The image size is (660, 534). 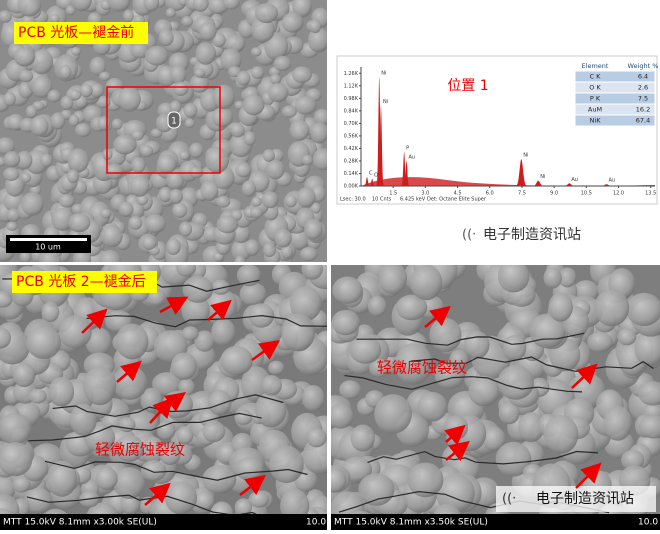 I want to click on peak-label: Au, so click(x=612, y=181).